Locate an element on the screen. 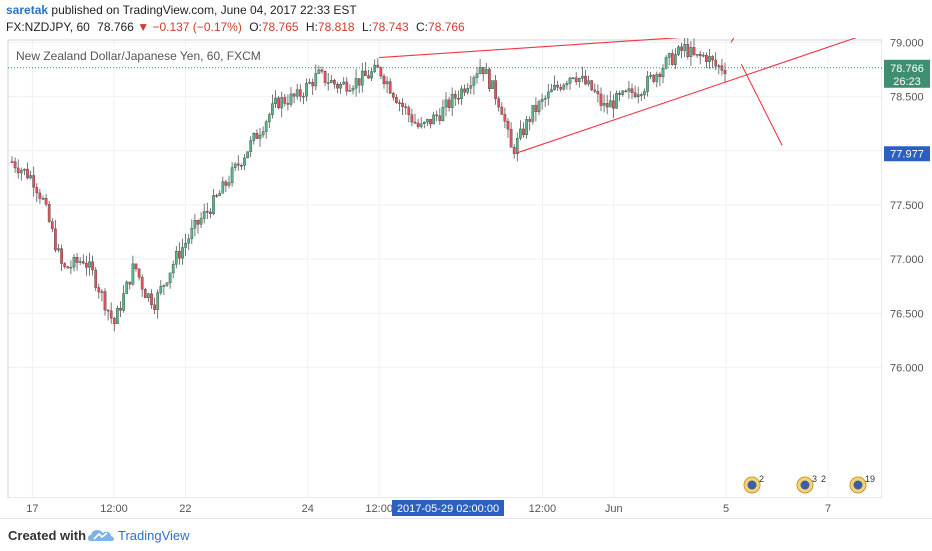  event-flag-count: 2 is located at coordinates (761, 479).